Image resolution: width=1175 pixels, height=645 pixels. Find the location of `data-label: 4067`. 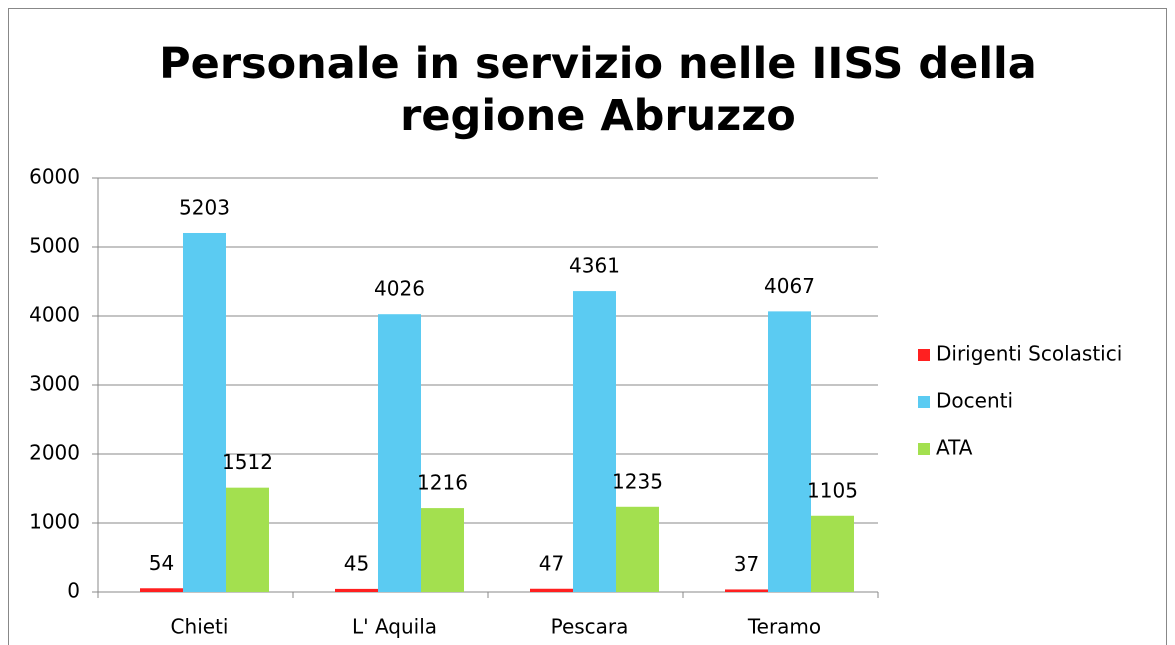

data-label: 4067 is located at coordinates (789, 286).